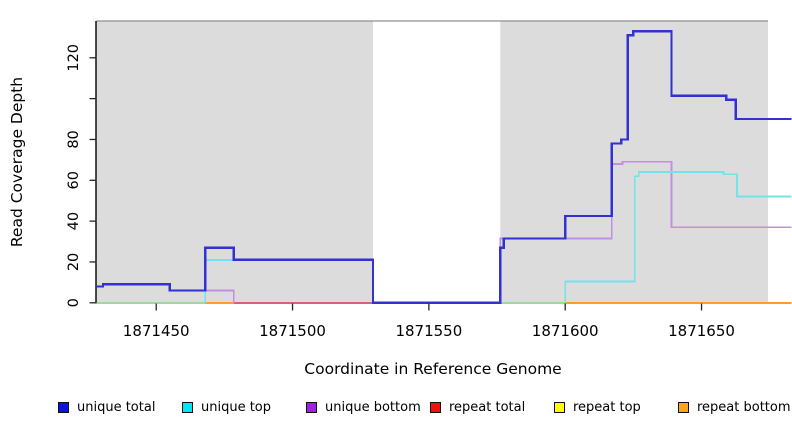 Image resolution: width=792 pixels, height=432 pixels. I want to click on x-axis-tick-label: 1871450, so click(156, 331).